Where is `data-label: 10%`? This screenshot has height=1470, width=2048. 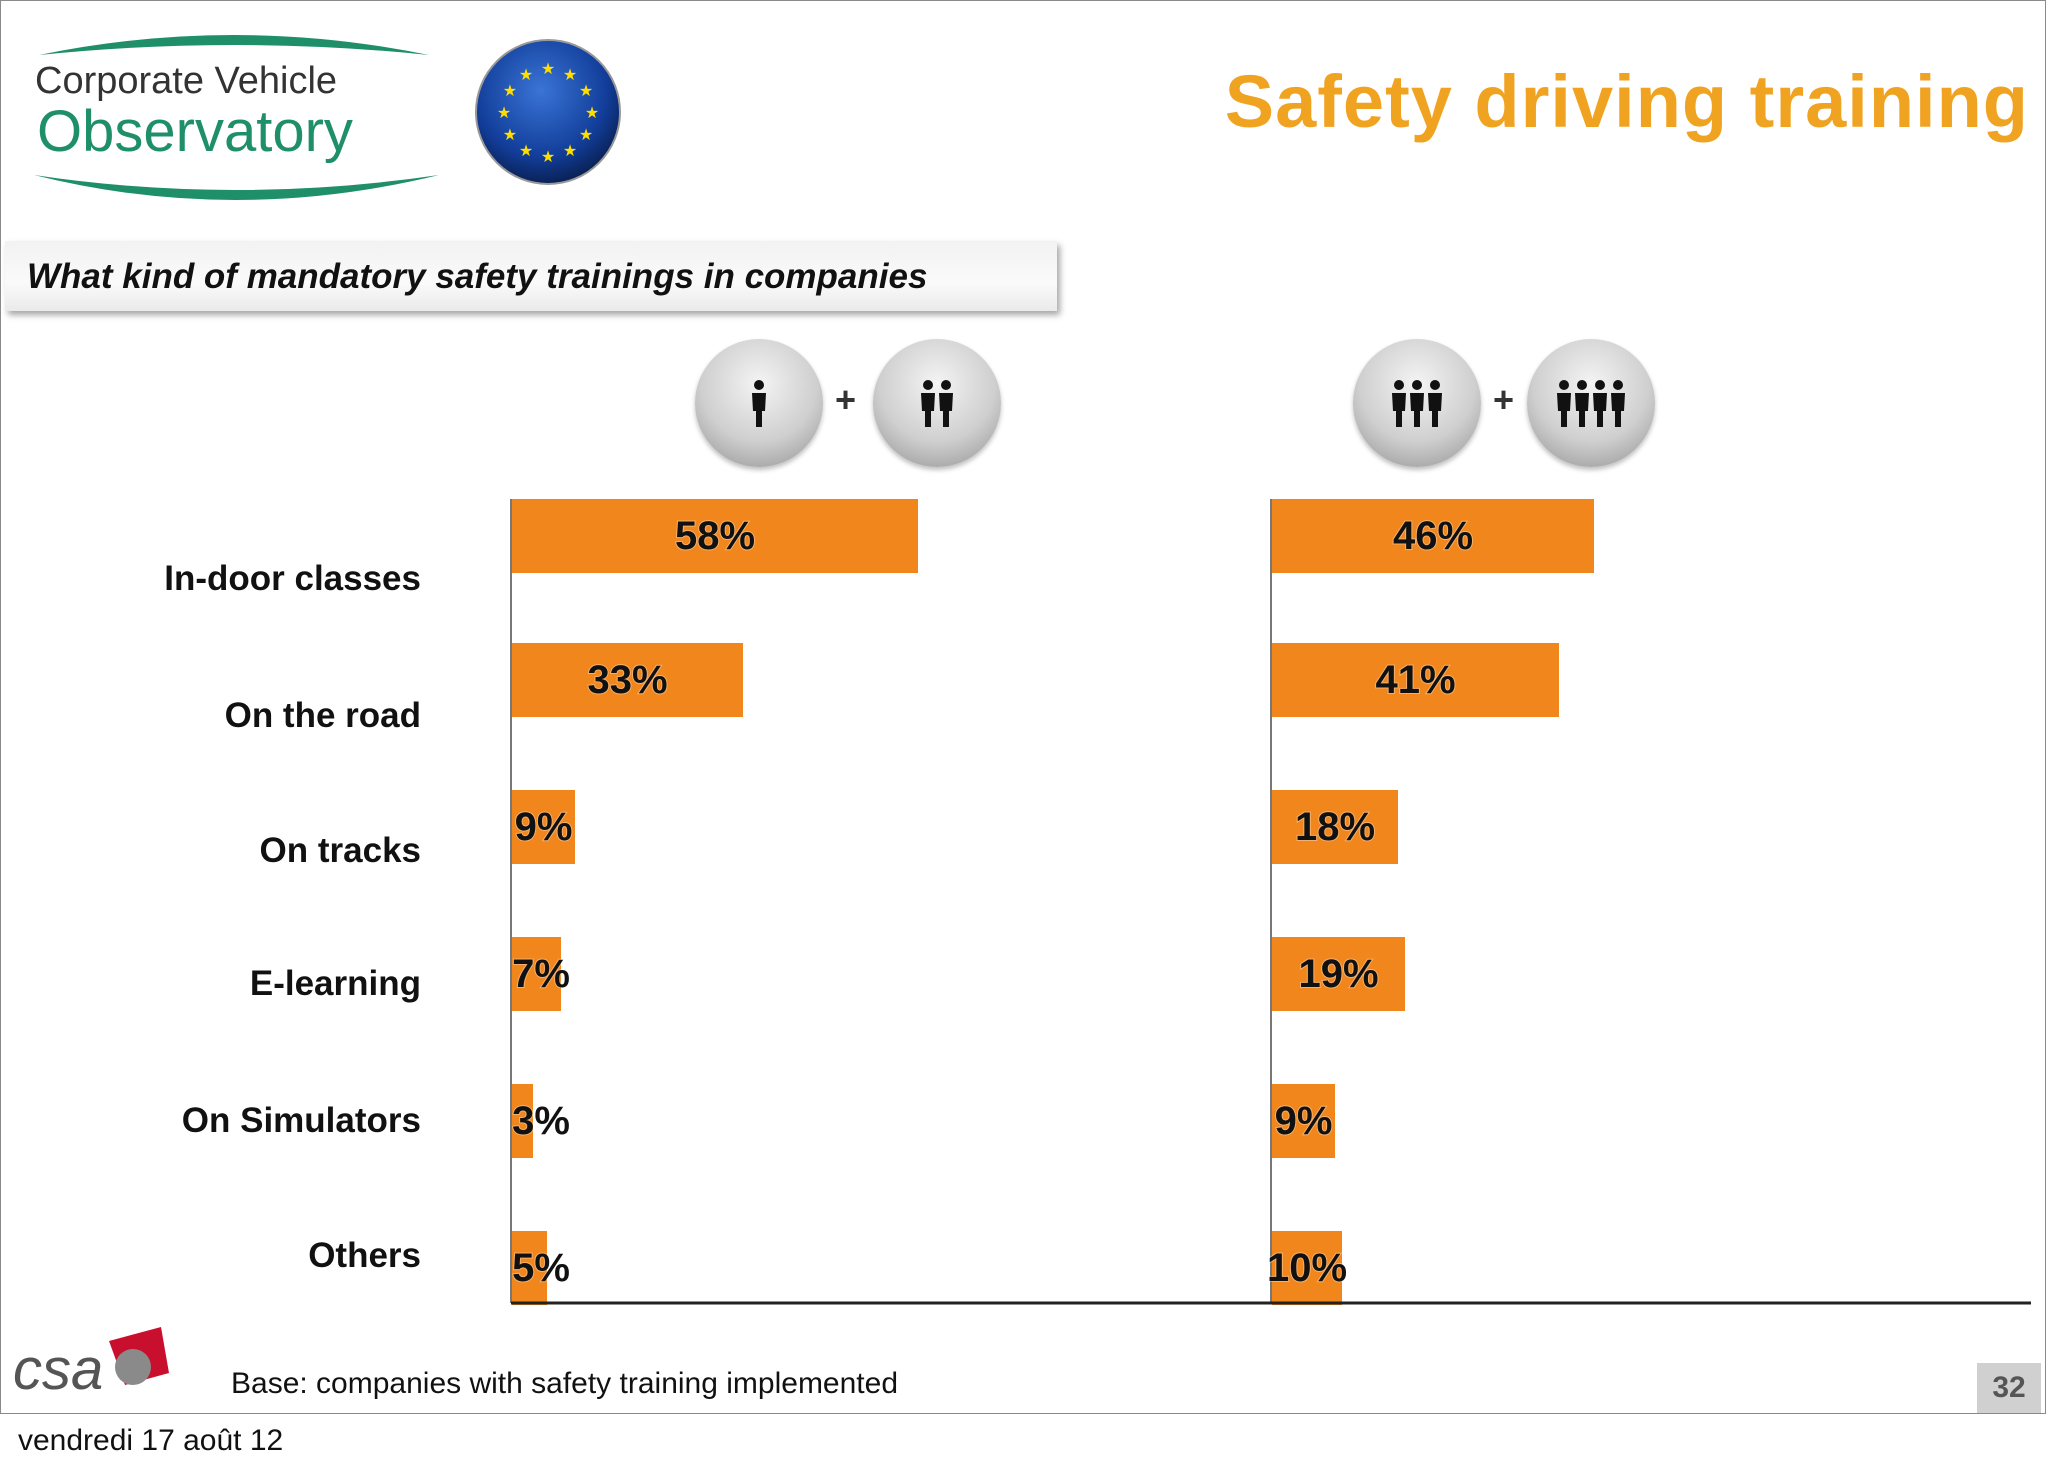 data-label: 10% is located at coordinates (1307, 1268).